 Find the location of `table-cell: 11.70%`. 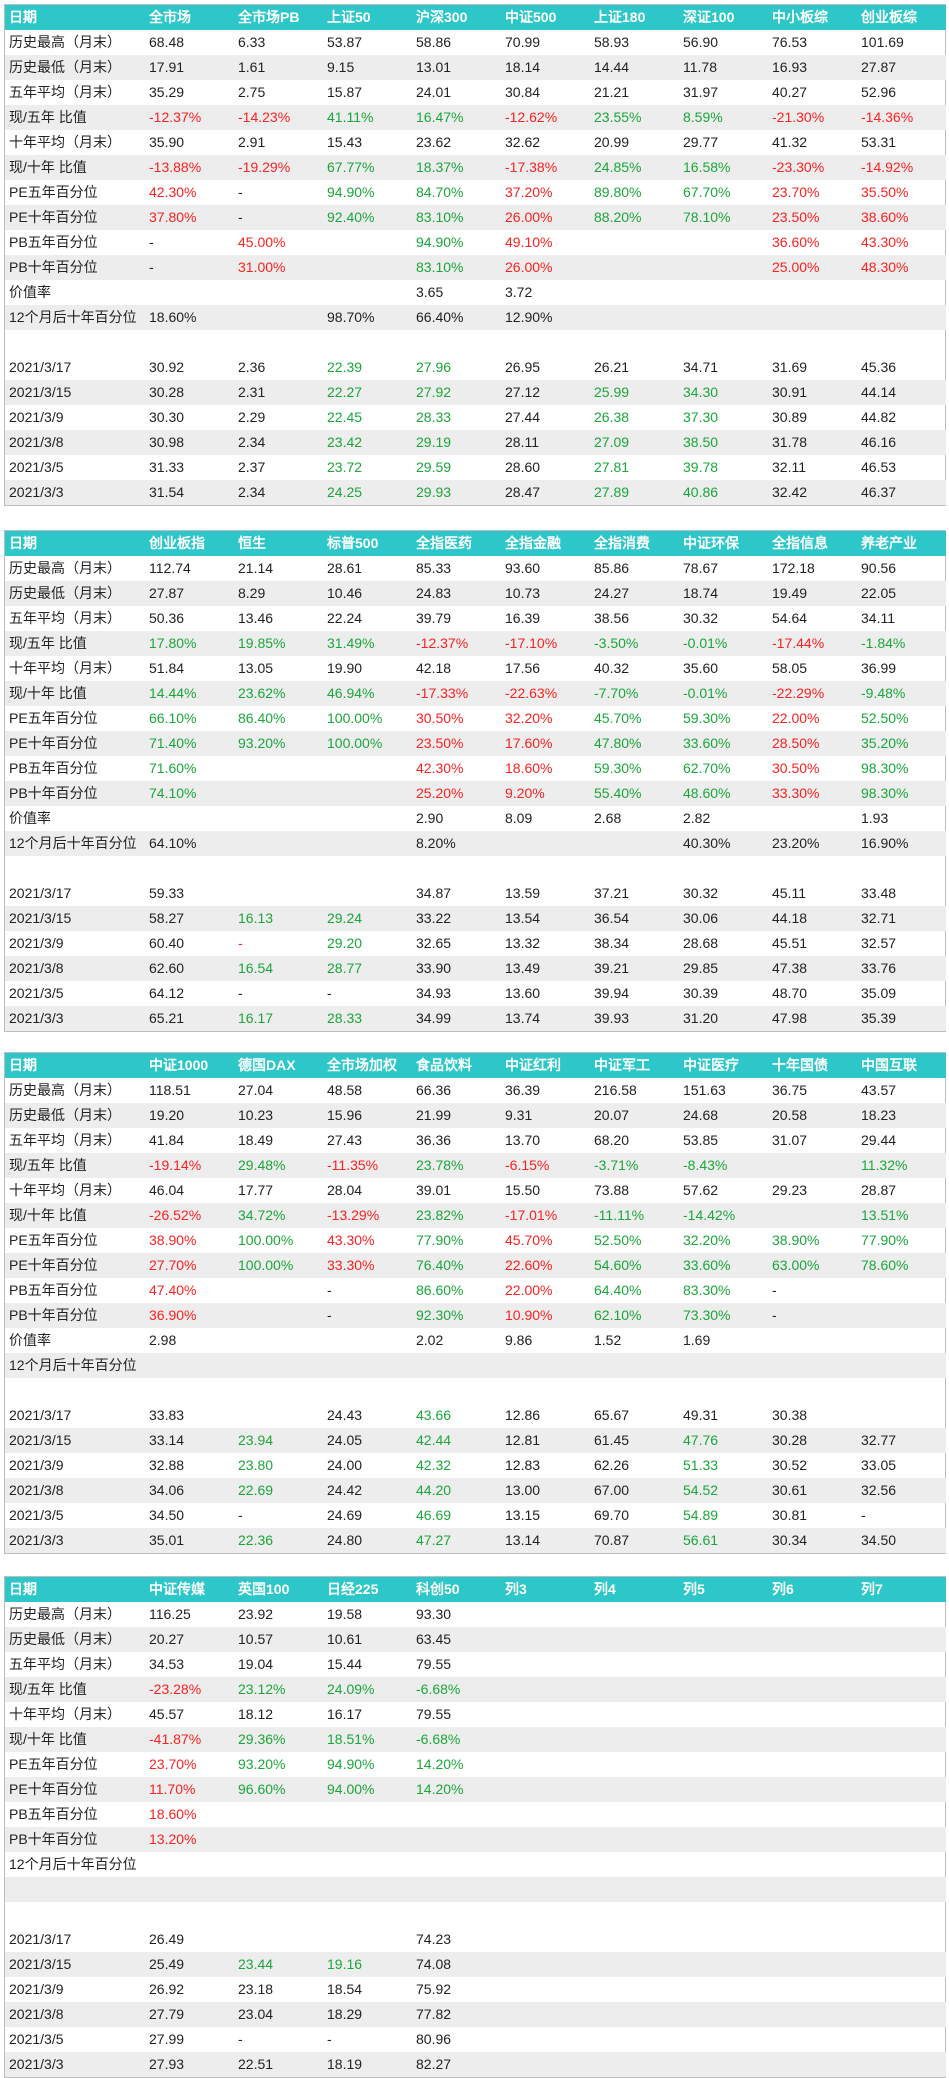

table-cell: 11.70% is located at coordinates (189, 1789).